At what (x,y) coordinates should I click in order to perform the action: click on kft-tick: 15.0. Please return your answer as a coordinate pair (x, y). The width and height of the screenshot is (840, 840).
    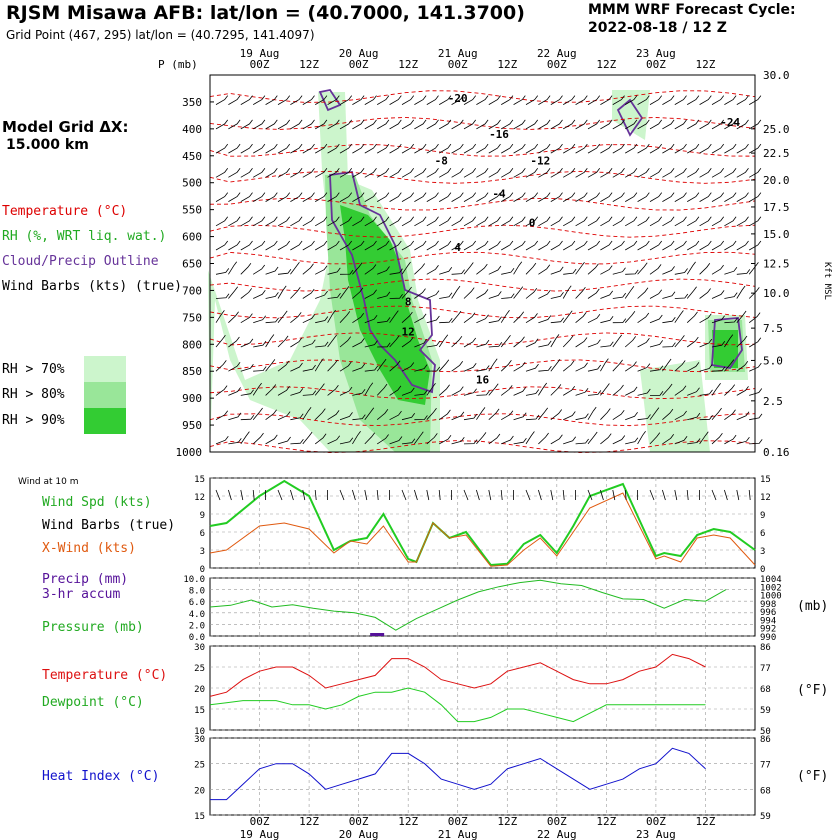
    Looking at the image, I should click on (776, 234).